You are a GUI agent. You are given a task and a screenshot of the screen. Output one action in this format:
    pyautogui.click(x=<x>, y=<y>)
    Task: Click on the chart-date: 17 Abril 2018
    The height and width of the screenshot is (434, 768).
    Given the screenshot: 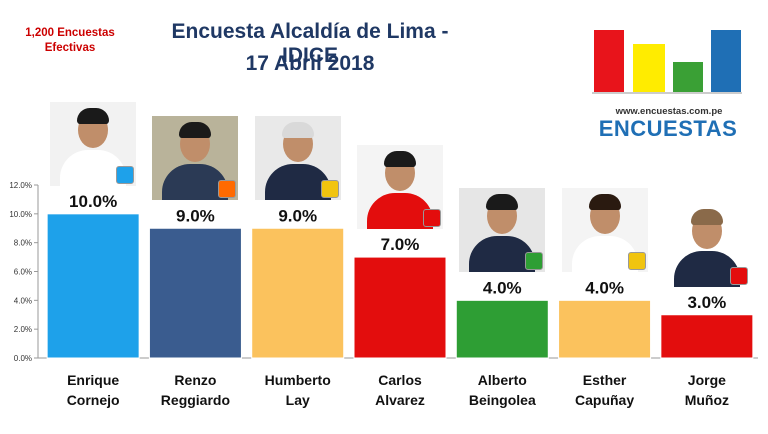 What is the action you would take?
    pyautogui.click(x=310, y=63)
    